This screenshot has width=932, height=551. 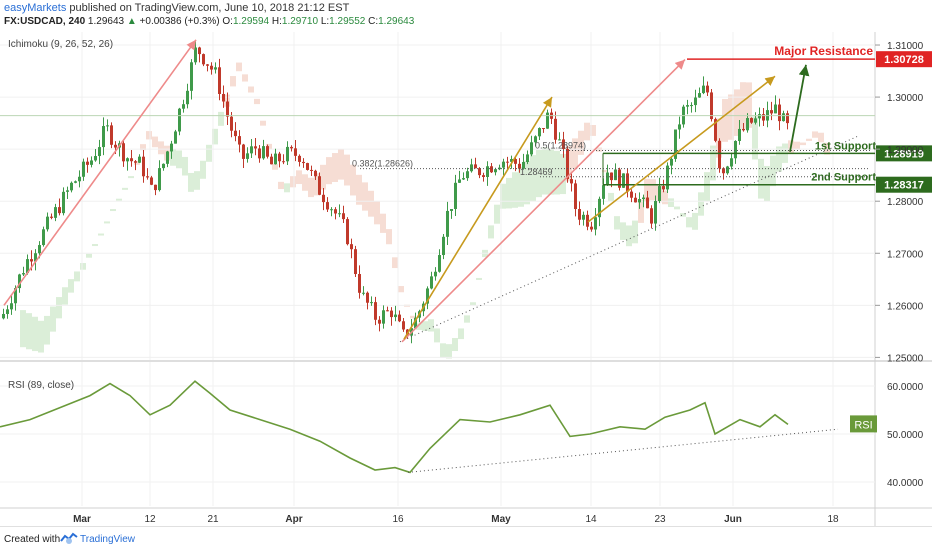 What do you see at coordinates (904, 153) in the screenshot?
I see `level-price-tag` at bounding box center [904, 153].